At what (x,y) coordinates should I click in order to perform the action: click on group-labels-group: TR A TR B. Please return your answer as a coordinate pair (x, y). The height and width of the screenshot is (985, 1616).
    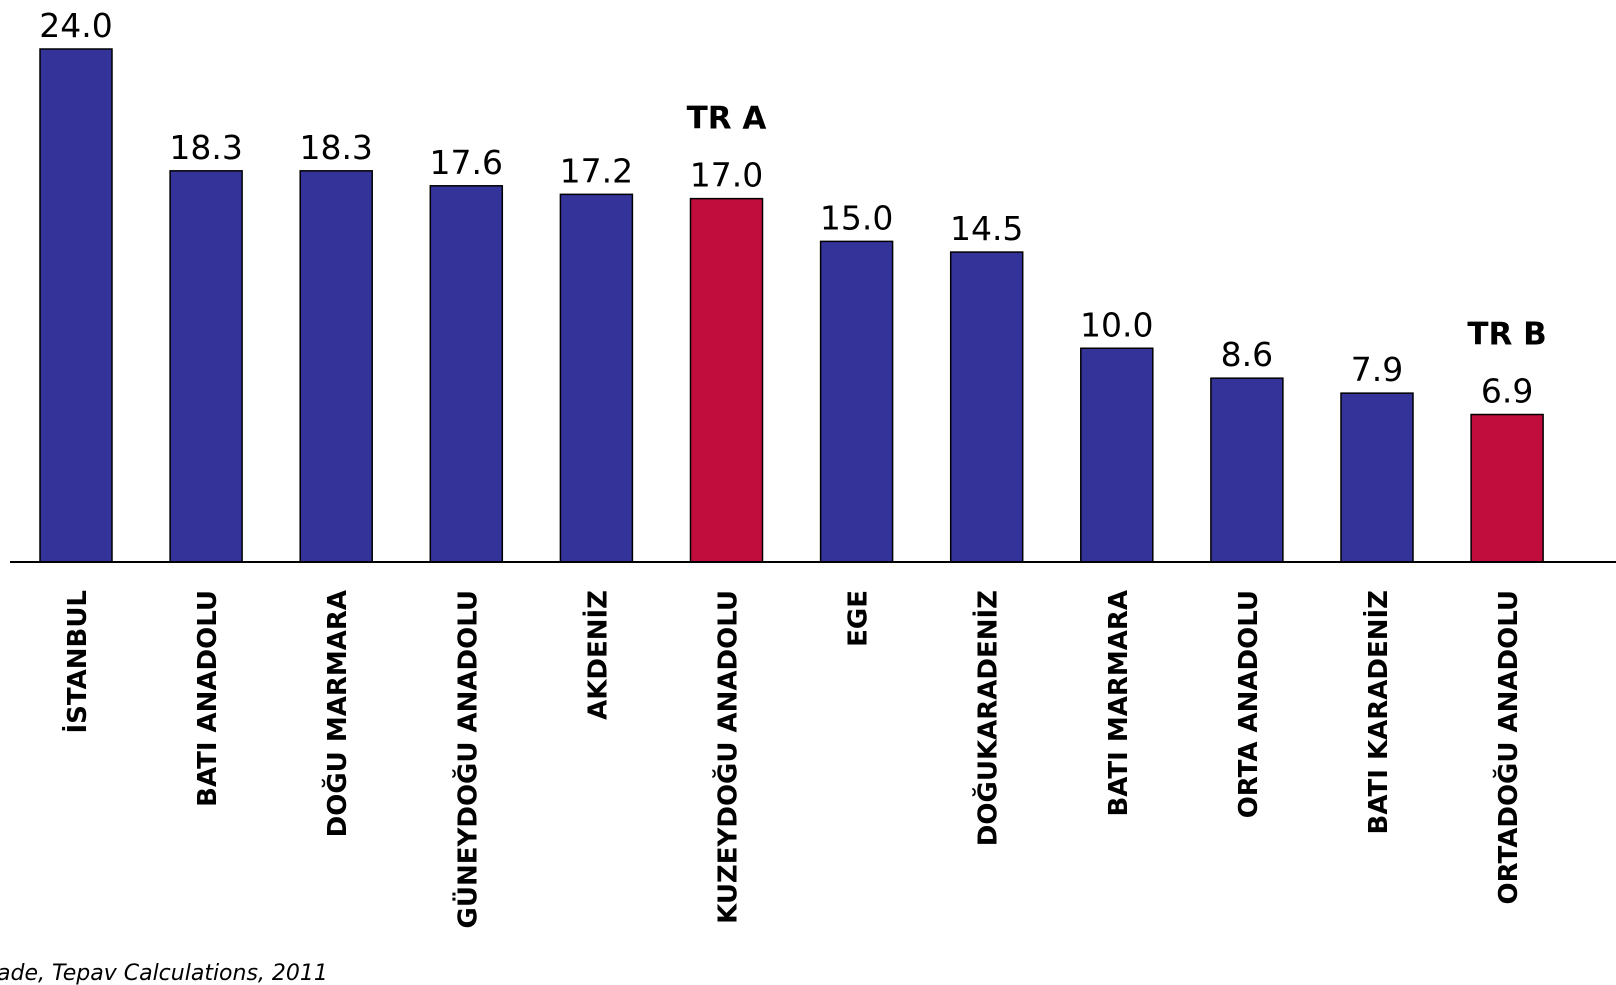
    Looking at the image, I should click on (1117, 227).